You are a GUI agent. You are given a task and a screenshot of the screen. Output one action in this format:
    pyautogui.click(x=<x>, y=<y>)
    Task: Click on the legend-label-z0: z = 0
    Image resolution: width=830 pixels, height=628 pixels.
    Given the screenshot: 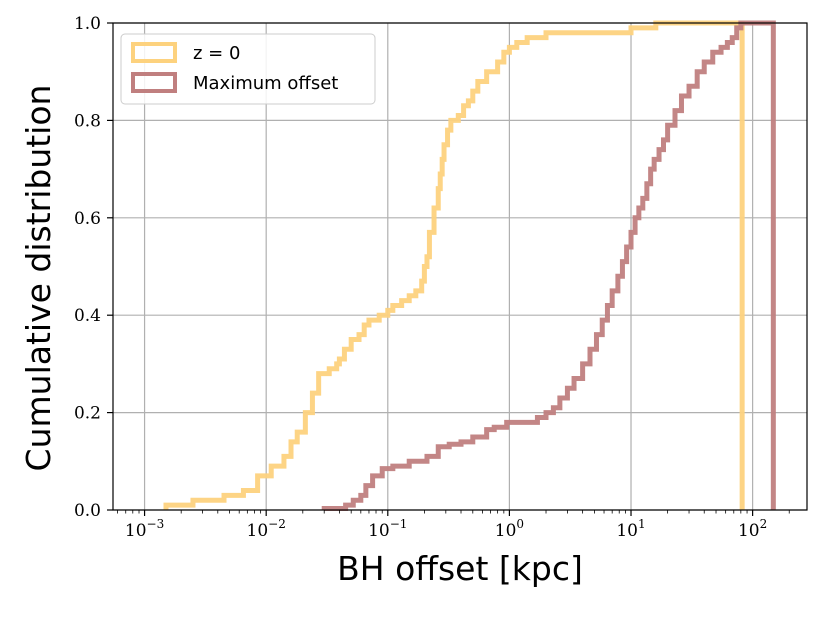 What is the action you would take?
    pyautogui.click(x=216, y=53)
    